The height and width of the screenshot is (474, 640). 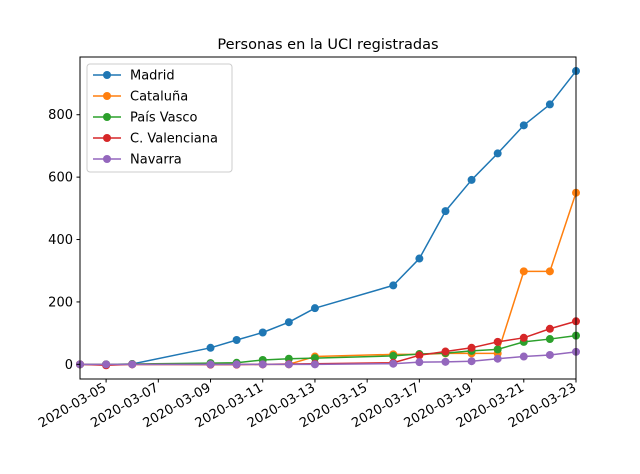 I want to click on y-axis: 0 200 400 600 800, so click(x=64, y=240).